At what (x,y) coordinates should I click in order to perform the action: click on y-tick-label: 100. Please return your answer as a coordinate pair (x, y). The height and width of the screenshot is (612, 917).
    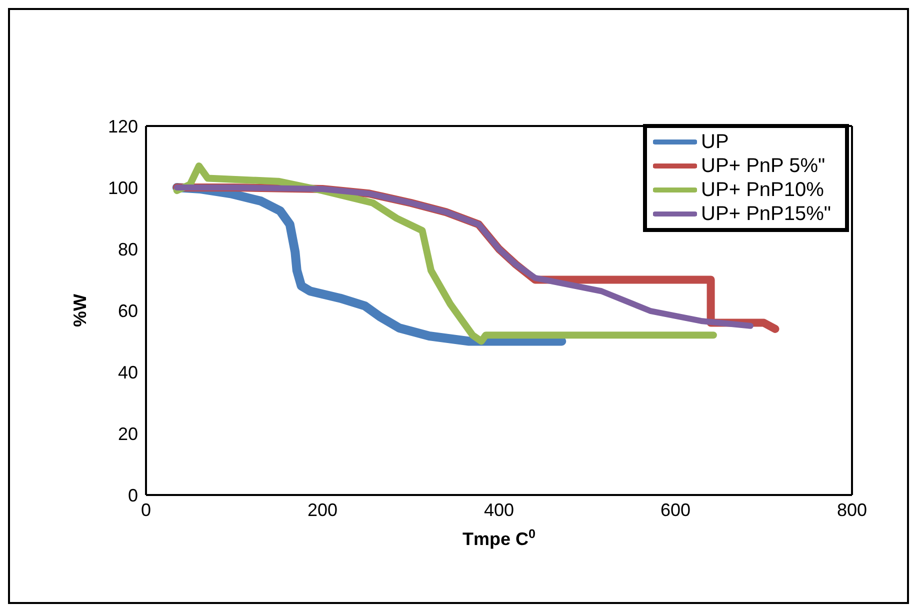
    Looking at the image, I should click on (123, 188).